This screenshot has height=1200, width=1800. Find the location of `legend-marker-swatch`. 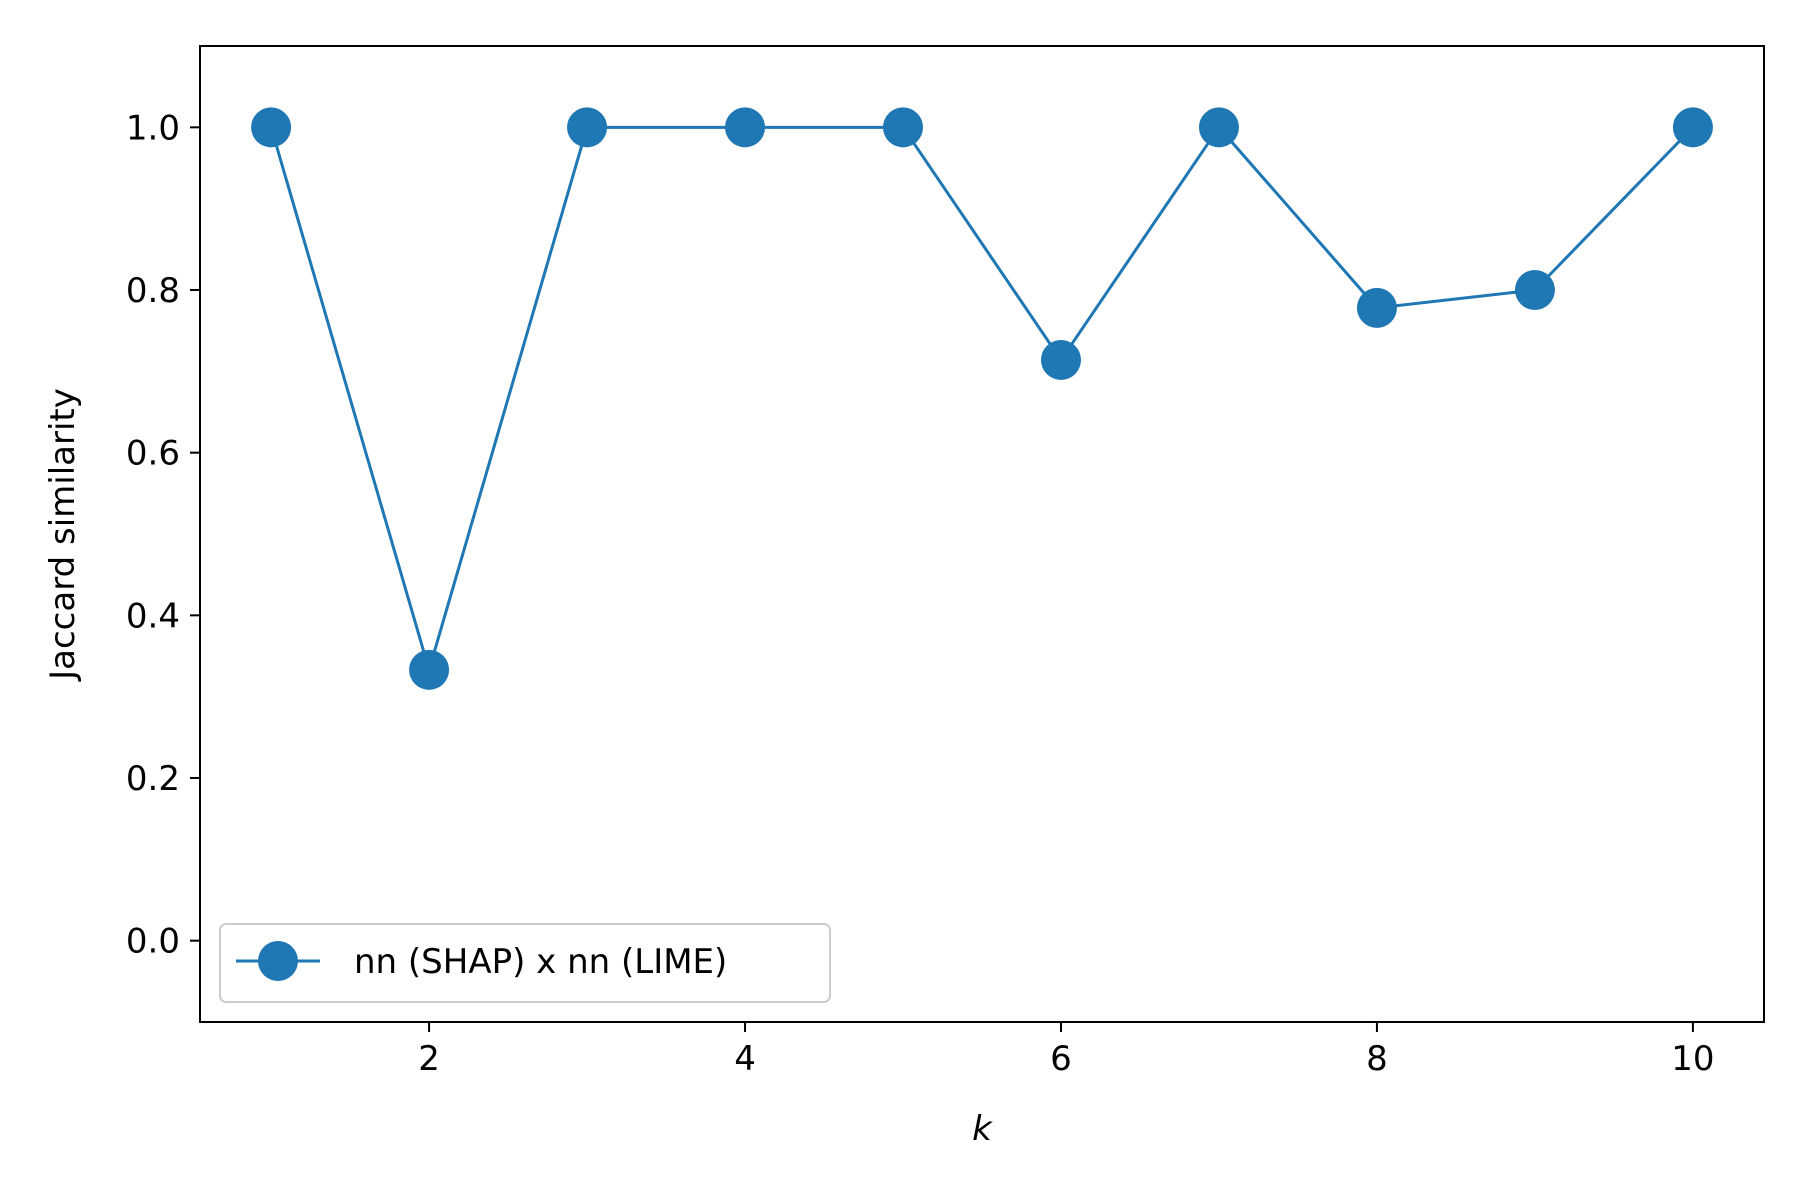

legend-marker-swatch is located at coordinates (278, 961).